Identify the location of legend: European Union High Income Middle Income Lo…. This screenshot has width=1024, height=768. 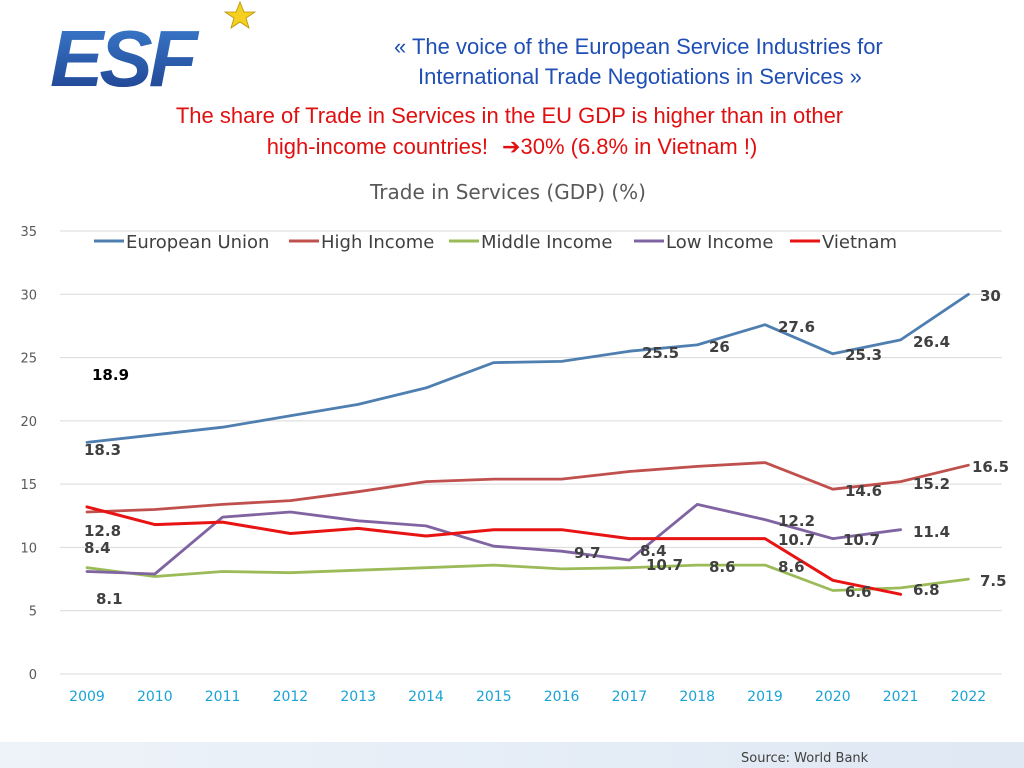
(495, 242).